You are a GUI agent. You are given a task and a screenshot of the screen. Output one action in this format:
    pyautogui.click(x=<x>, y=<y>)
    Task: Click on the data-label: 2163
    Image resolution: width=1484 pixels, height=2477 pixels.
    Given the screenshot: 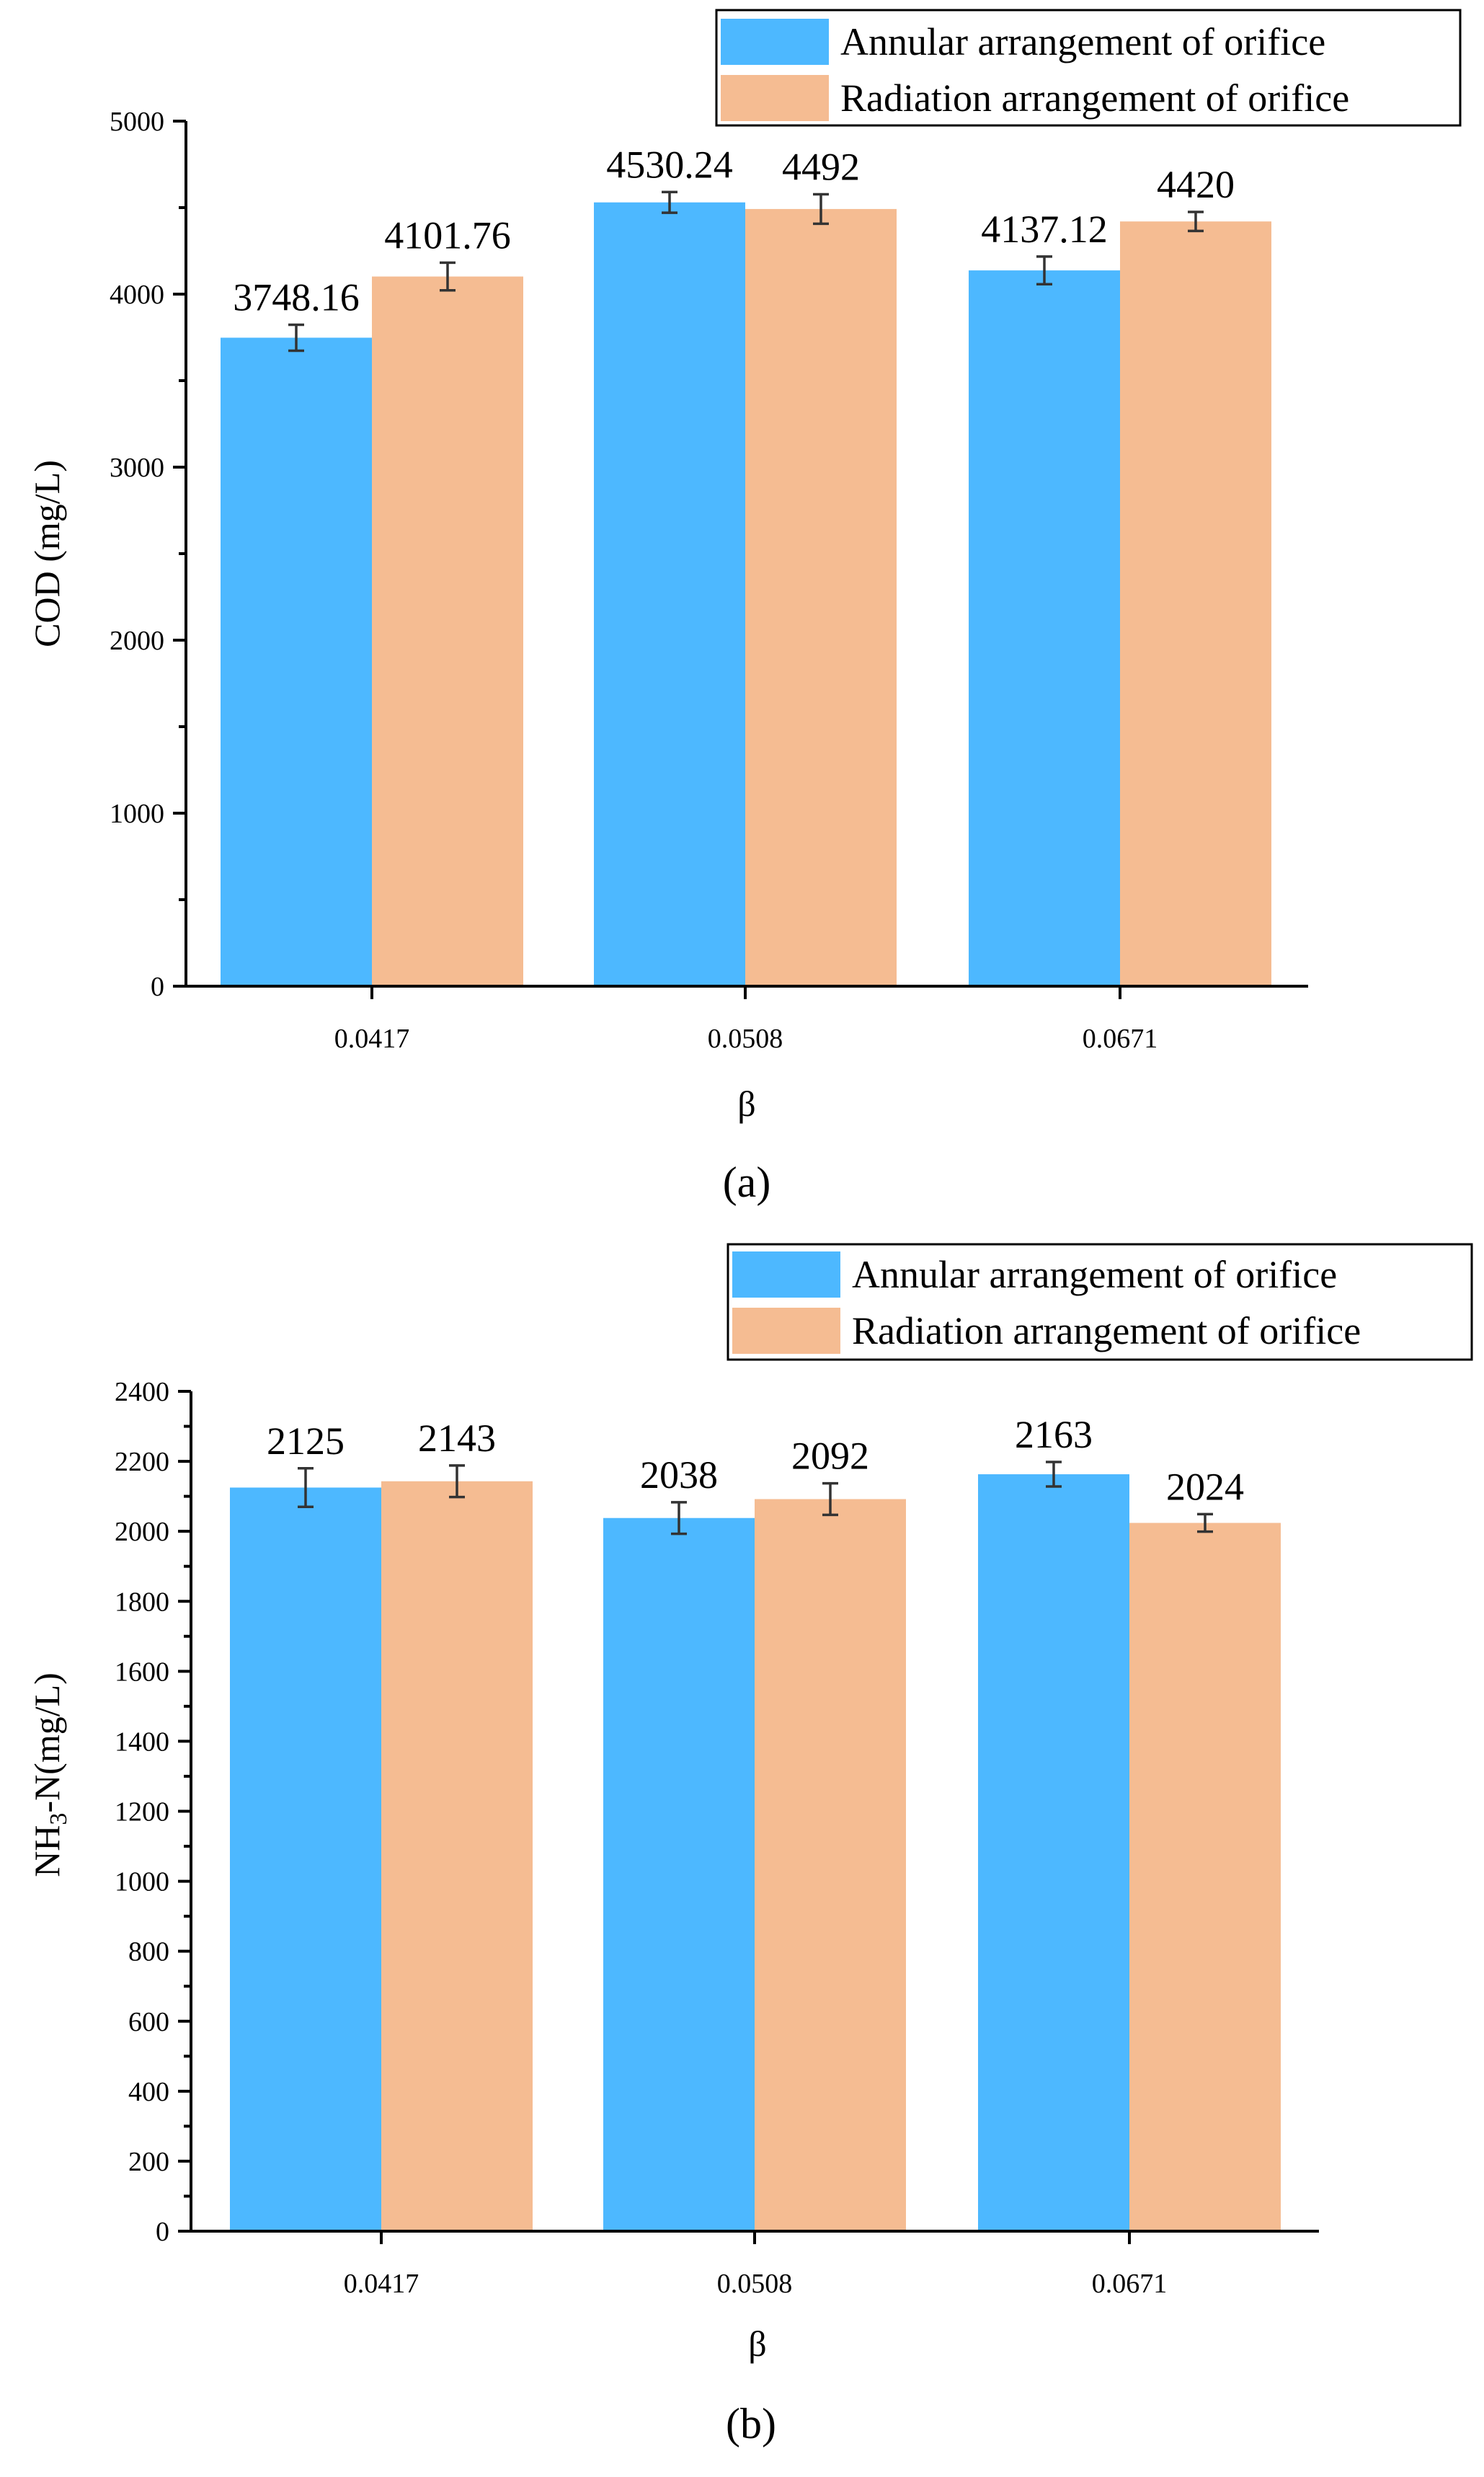 What is the action you would take?
    pyautogui.click(x=1054, y=1434)
    